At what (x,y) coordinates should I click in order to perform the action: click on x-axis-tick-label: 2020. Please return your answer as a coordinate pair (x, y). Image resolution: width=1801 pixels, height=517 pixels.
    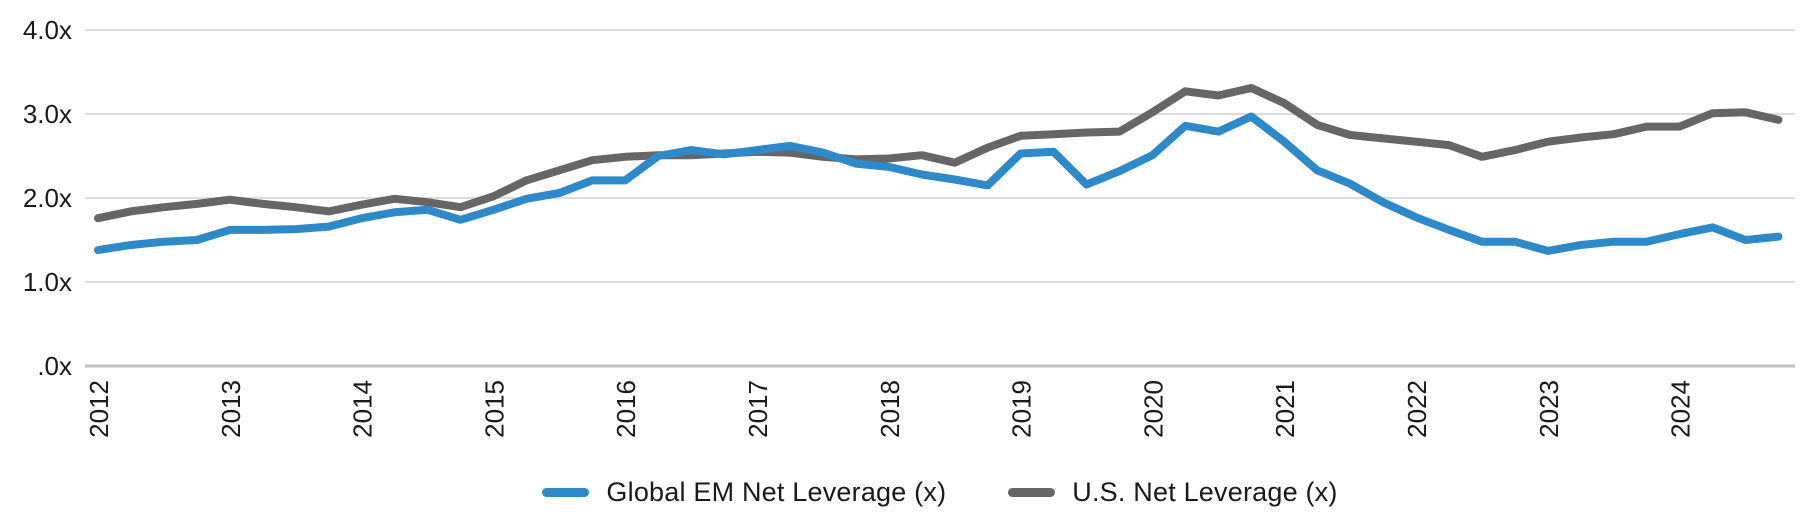
    Looking at the image, I should click on (1153, 409).